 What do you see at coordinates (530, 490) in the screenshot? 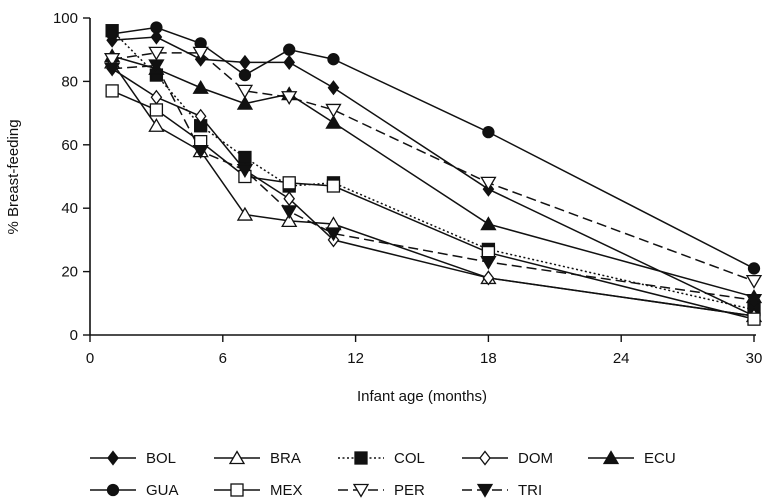
I see `legend-label-tri: TRI` at bounding box center [530, 490].